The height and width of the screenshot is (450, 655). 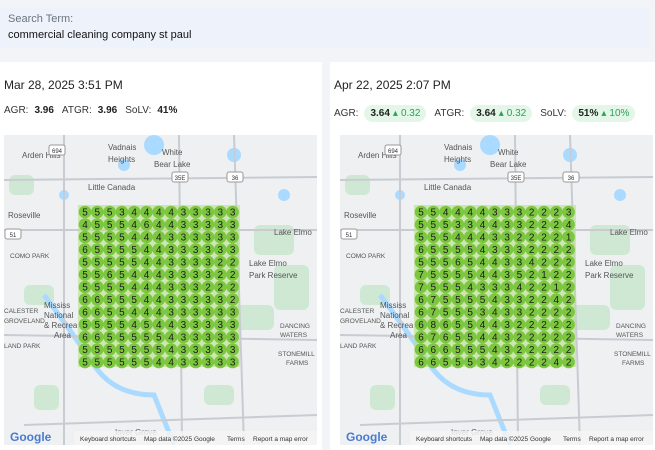 What do you see at coordinates (76, 110) in the screenshot?
I see `metric-label: ATGR:` at bounding box center [76, 110].